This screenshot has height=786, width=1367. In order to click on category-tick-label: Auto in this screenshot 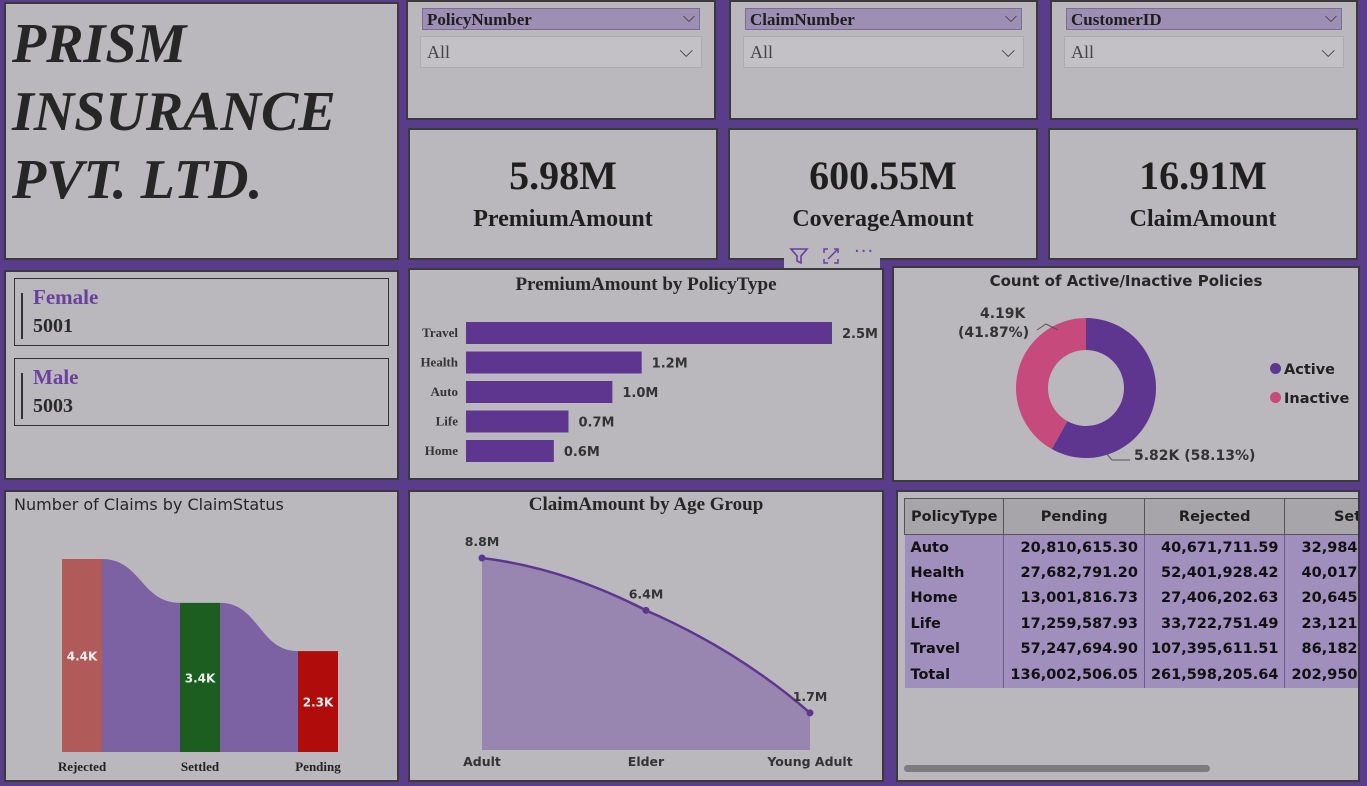, I will do `click(444, 391)`.